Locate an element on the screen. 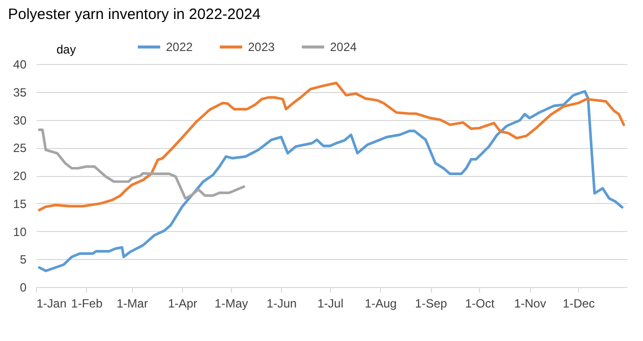  y-tick-label: 25 is located at coordinates (20, 148).